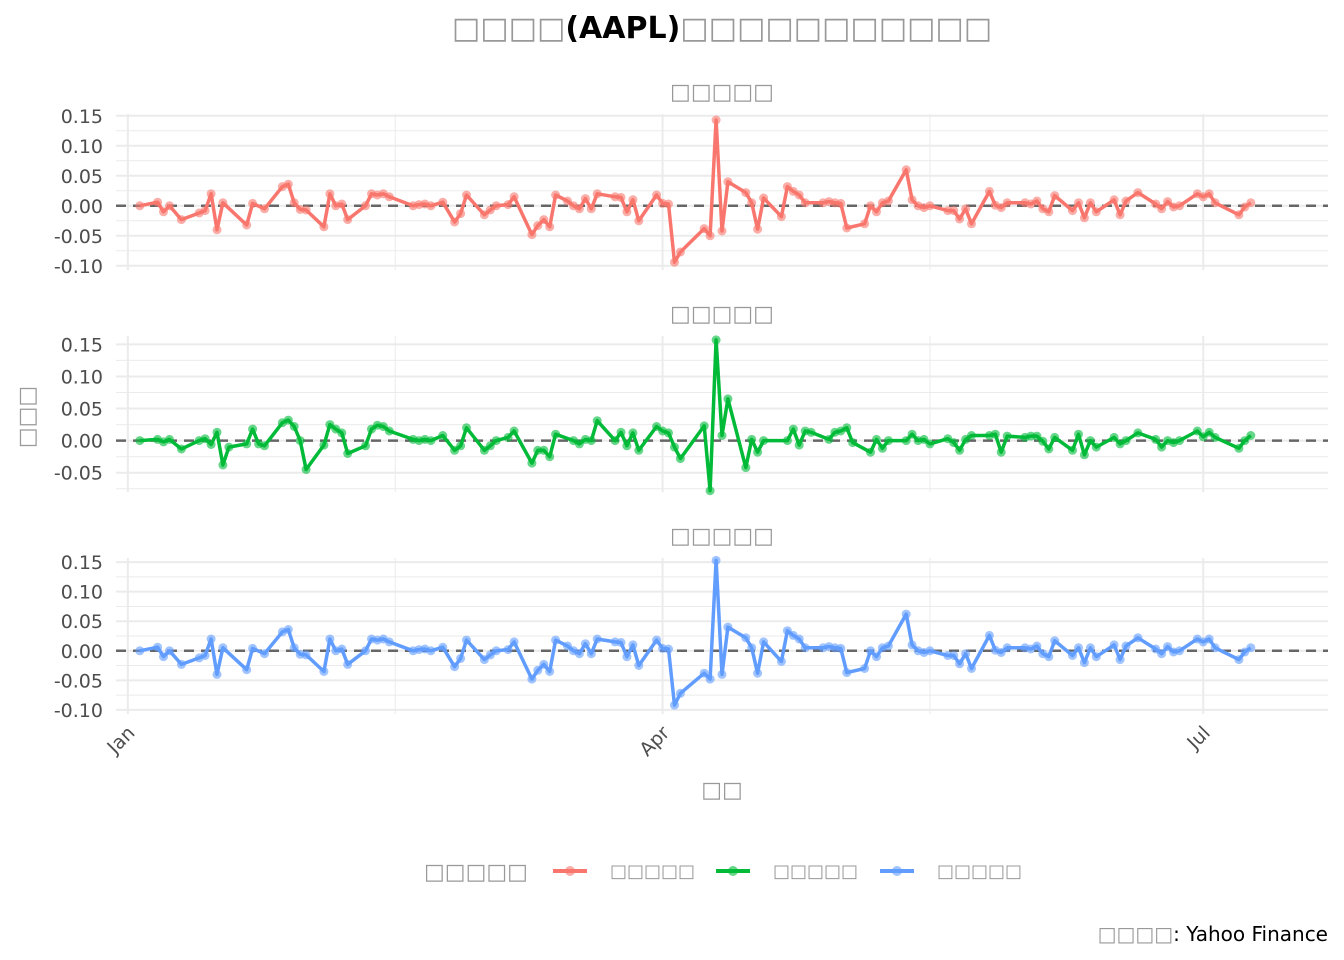 Image resolution: width=1344 pixels, height=960 pixels. Describe the element at coordinates (78, 711) in the screenshot. I see `y-tick-label: -0.10` at that location.